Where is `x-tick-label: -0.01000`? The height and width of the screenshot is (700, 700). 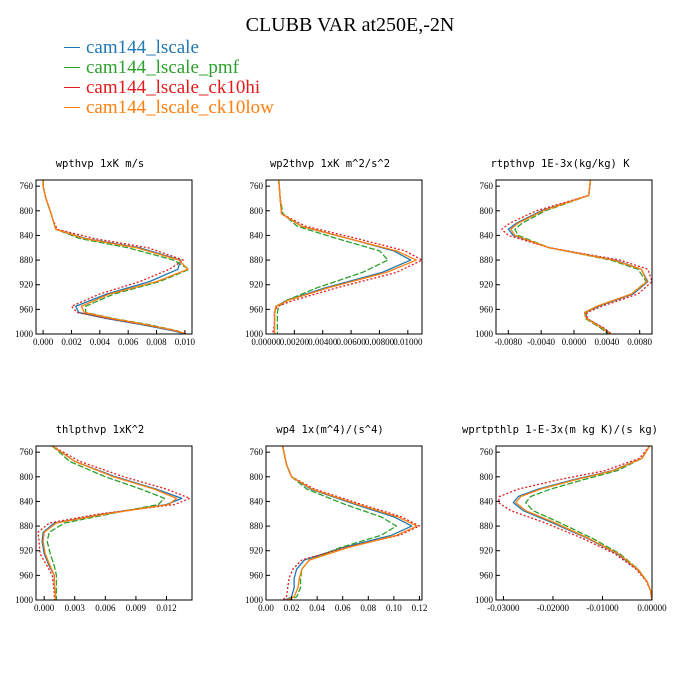 x-tick-label: -0.01000 is located at coordinates (602, 608).